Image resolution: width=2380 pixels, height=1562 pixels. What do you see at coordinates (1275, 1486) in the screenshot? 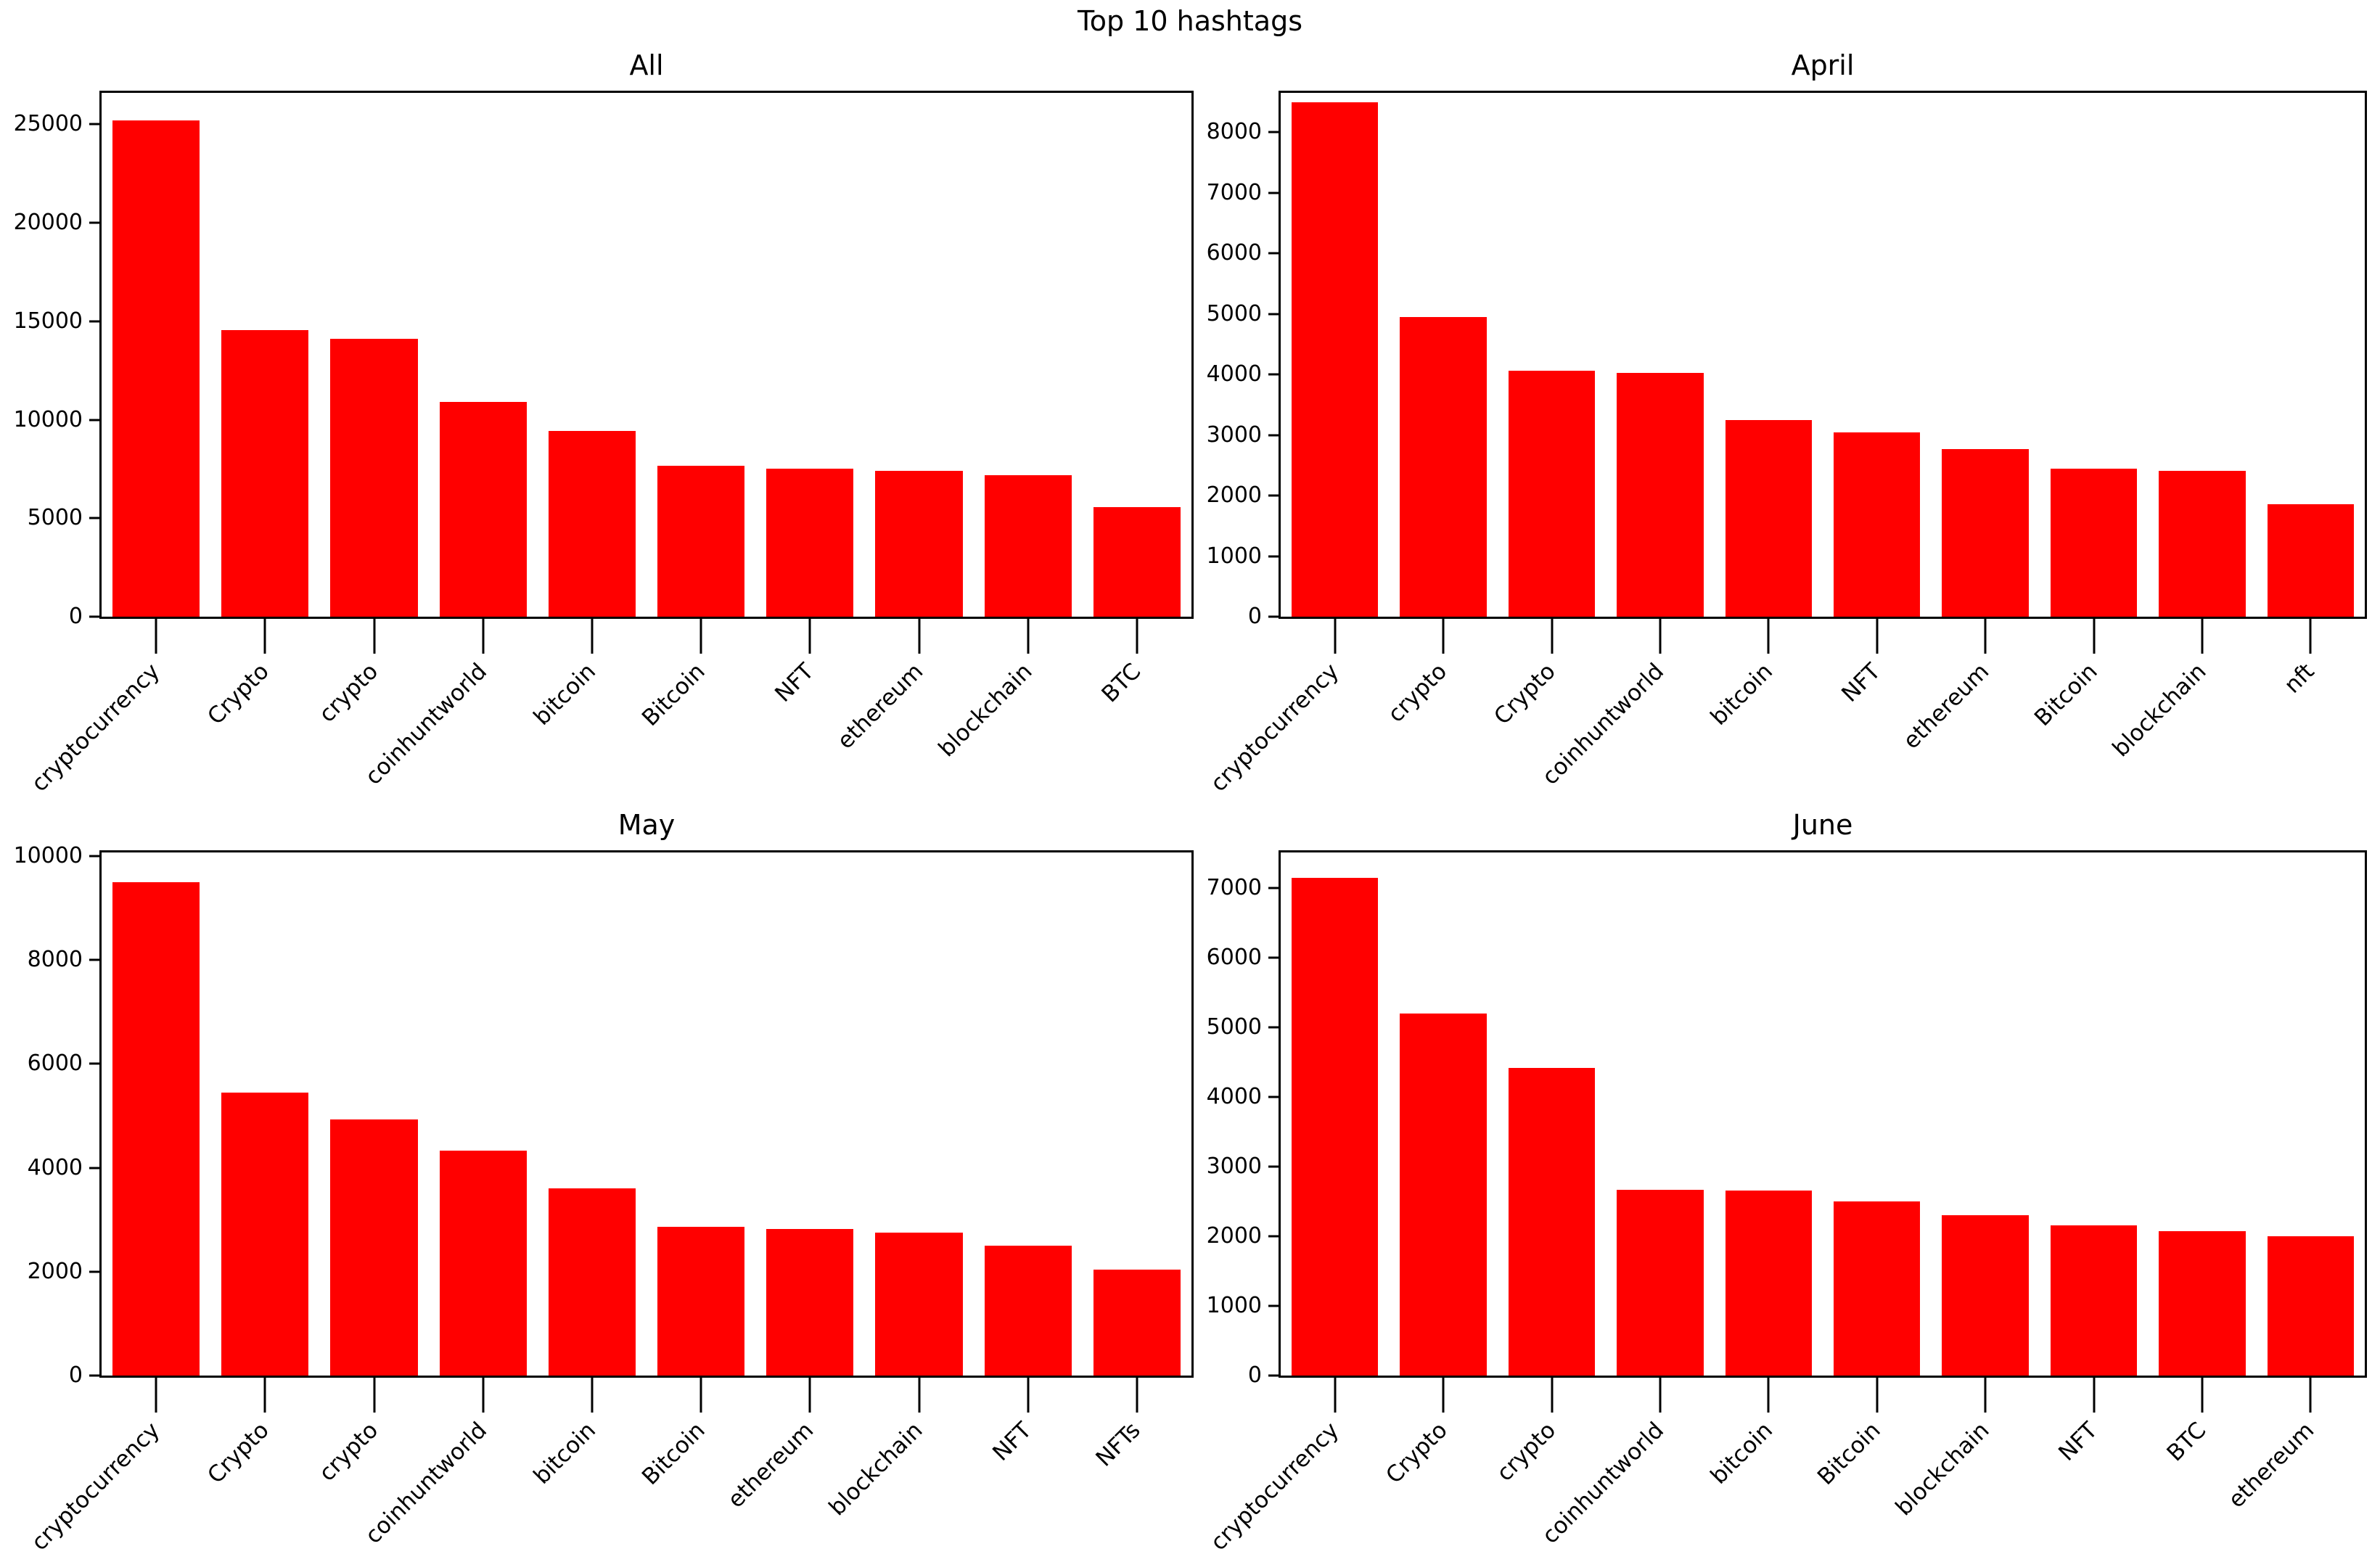
I see `x-tick-label: cryptocurrency` at bounding box center [1275, 1486].